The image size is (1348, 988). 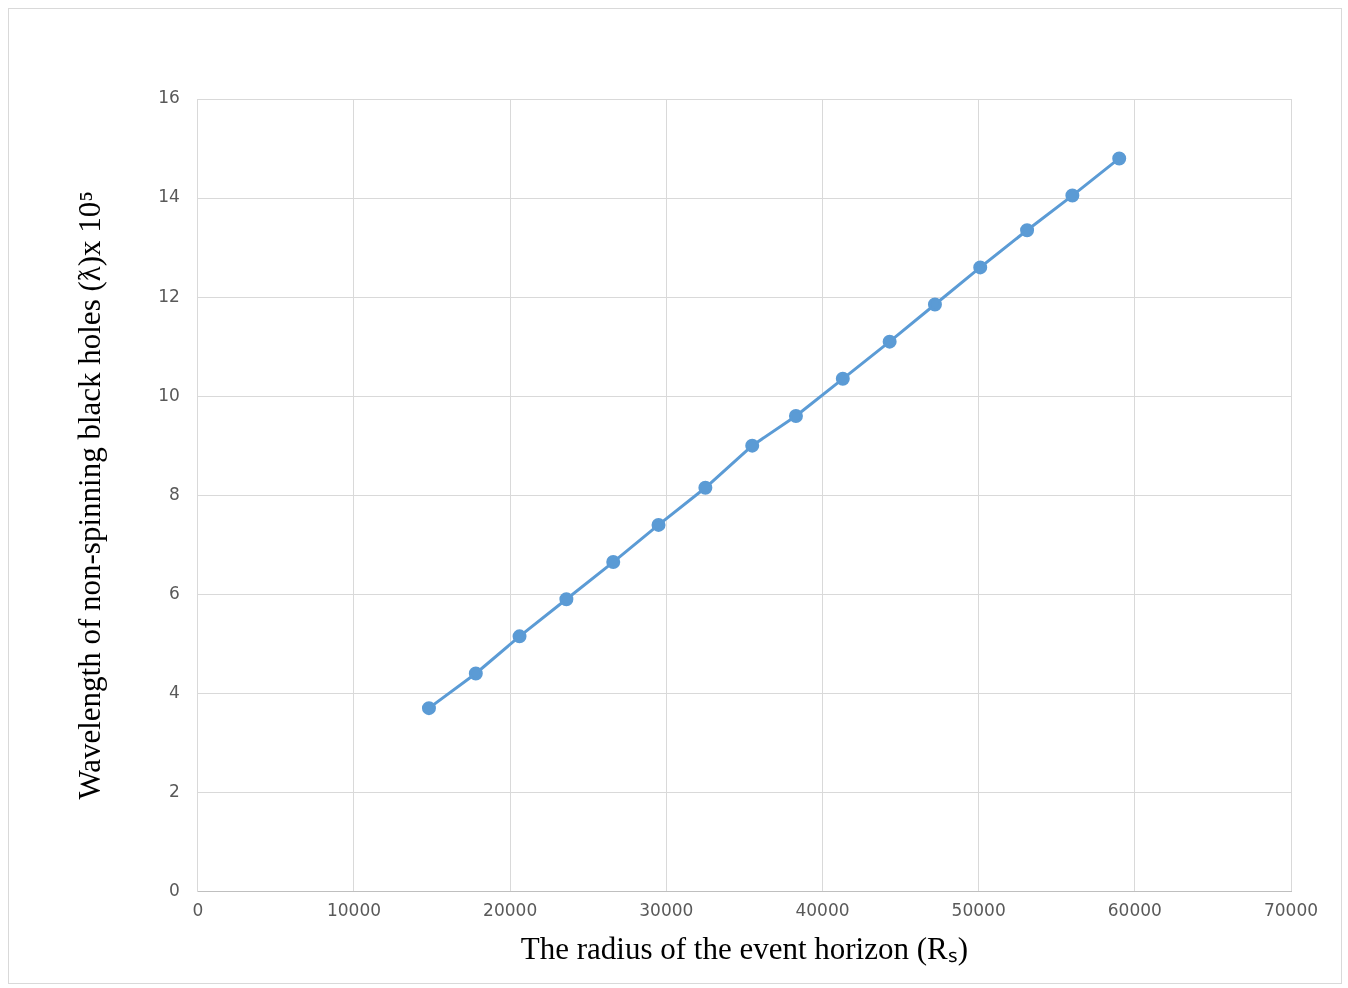 I want to click on y-tick-label: 8, so click(x=174, y=493).